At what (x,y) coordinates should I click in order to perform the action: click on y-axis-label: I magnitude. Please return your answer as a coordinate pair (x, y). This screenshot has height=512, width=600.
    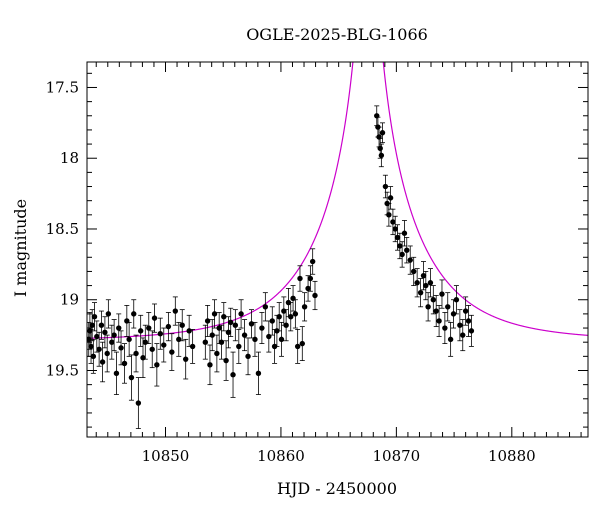
    Looking at the image, I should click on (20, 248).